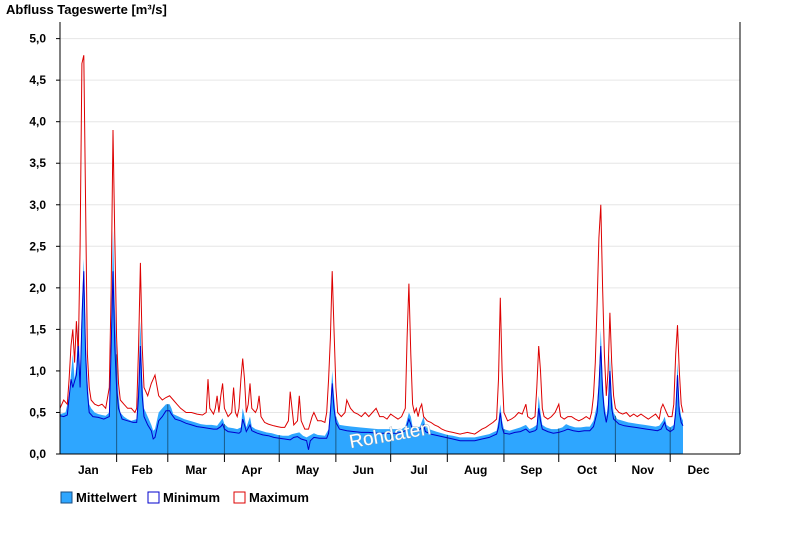 This screenshot has width=800, height=550. What do you see at coordinates (251, 470) in the screenshot?
I see `x-tick-label: Apr` at bounding box center [251, 470].